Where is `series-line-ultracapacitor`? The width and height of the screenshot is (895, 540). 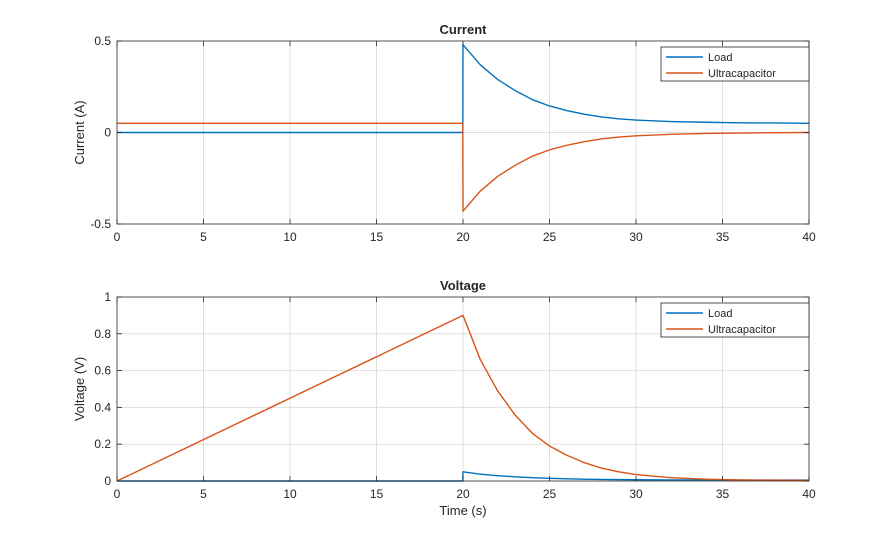
series-line-ultracapacitor is located at coordinates (463, 167).